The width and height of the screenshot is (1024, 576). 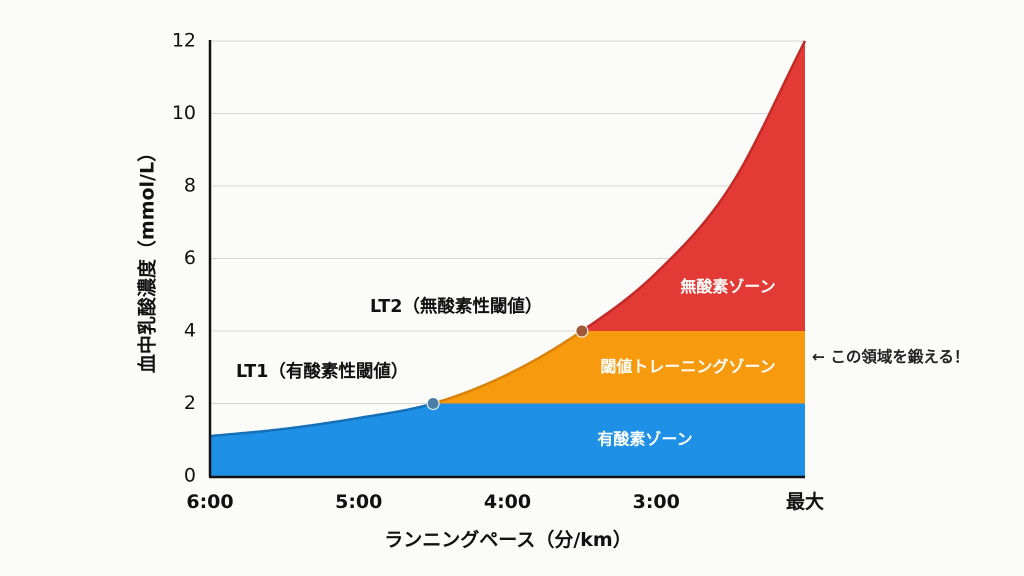 What do you see at coordinates (890, 356) in the screenshot?
I see `zone-annotation: ← この領域を鍛える！` at bounding box center [890, 356].